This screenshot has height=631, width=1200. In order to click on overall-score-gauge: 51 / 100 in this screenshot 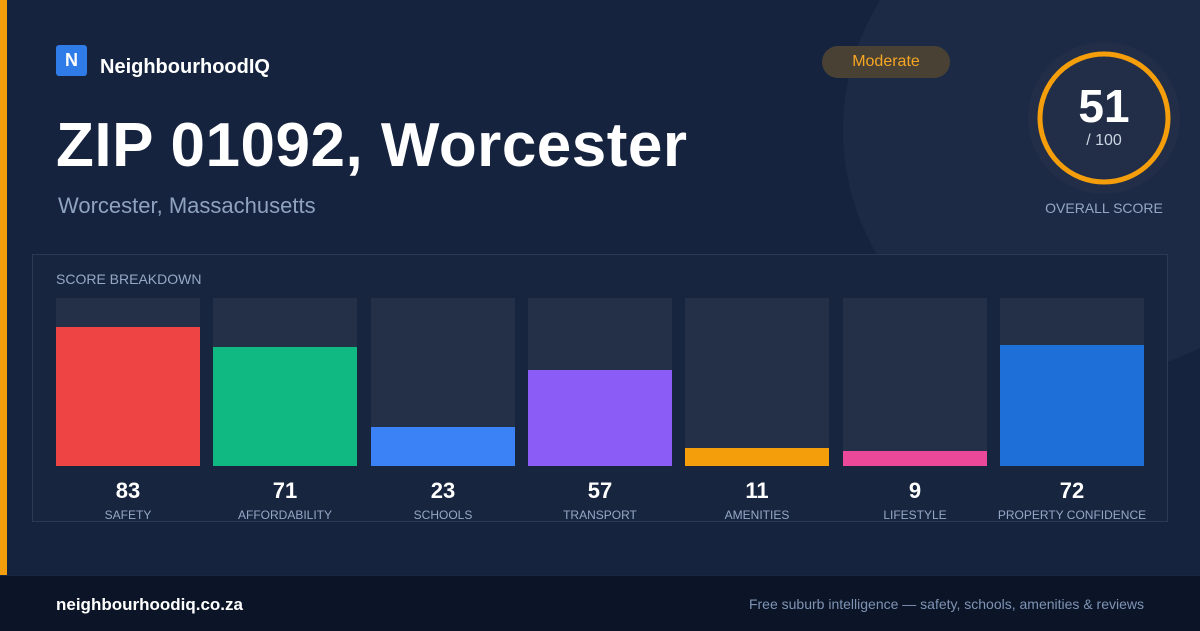, I will do `click(1104, 118)`.